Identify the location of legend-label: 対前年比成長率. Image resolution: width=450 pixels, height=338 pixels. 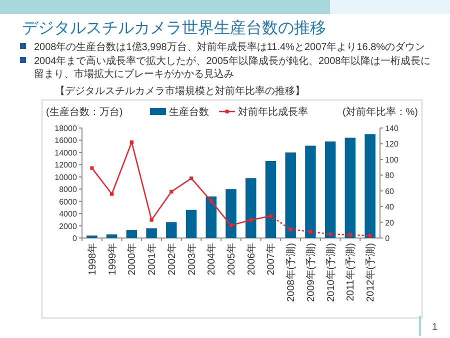
(273, 112).